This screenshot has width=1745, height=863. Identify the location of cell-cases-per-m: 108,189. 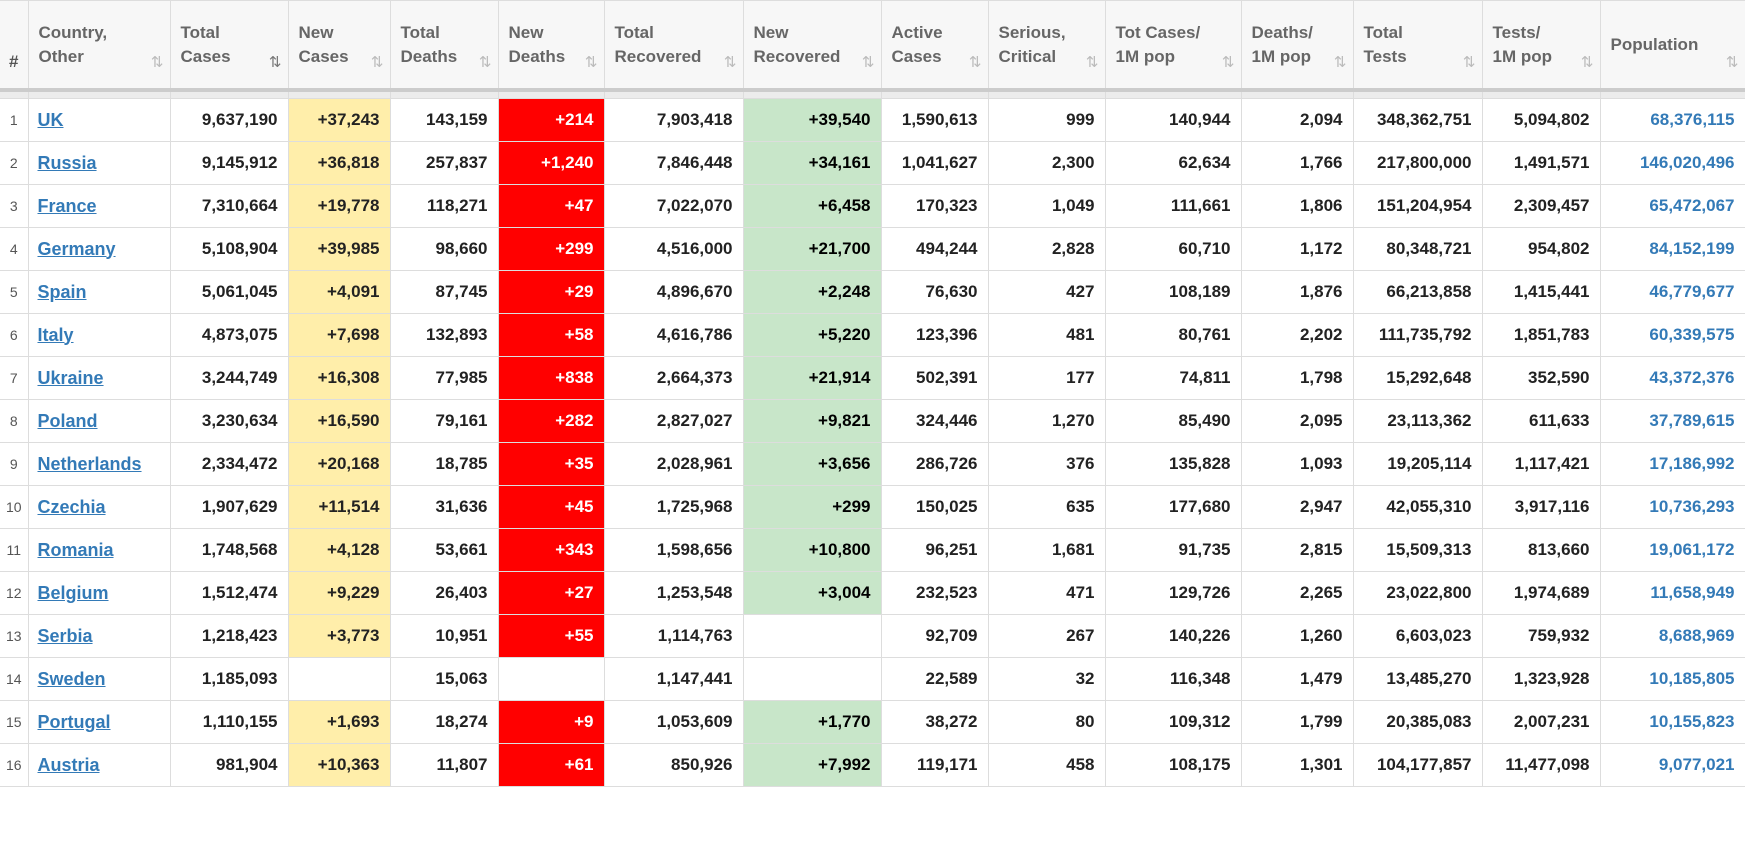
(1173, 292).